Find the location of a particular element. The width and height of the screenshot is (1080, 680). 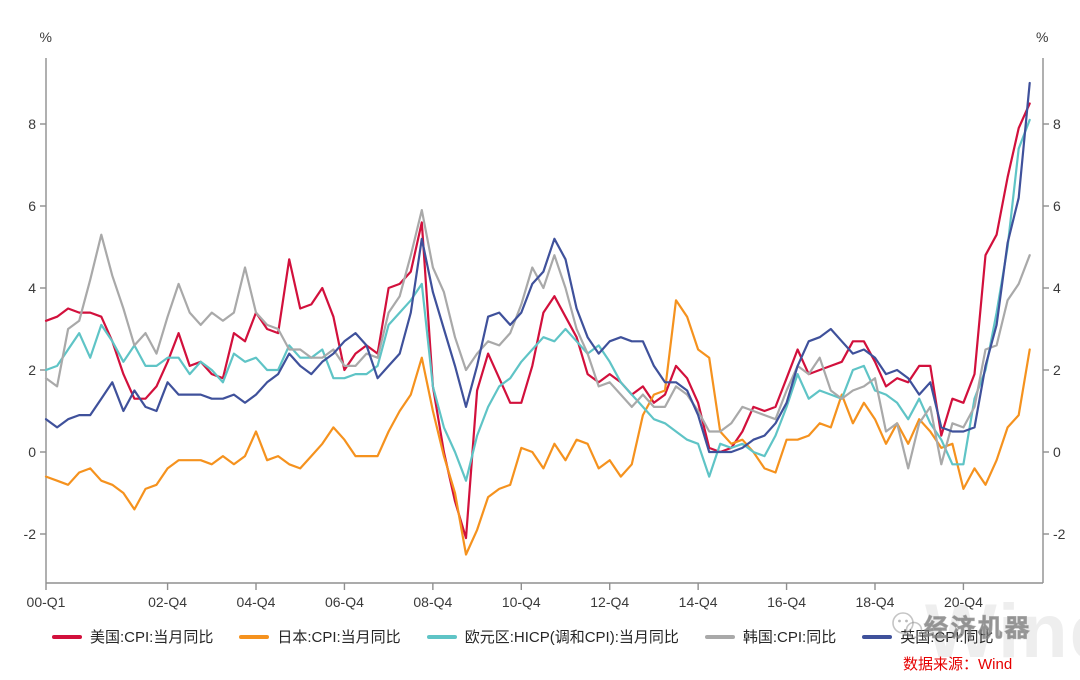

legend-label: 英国:CPI:同比 is located at coordinates (947, 637).